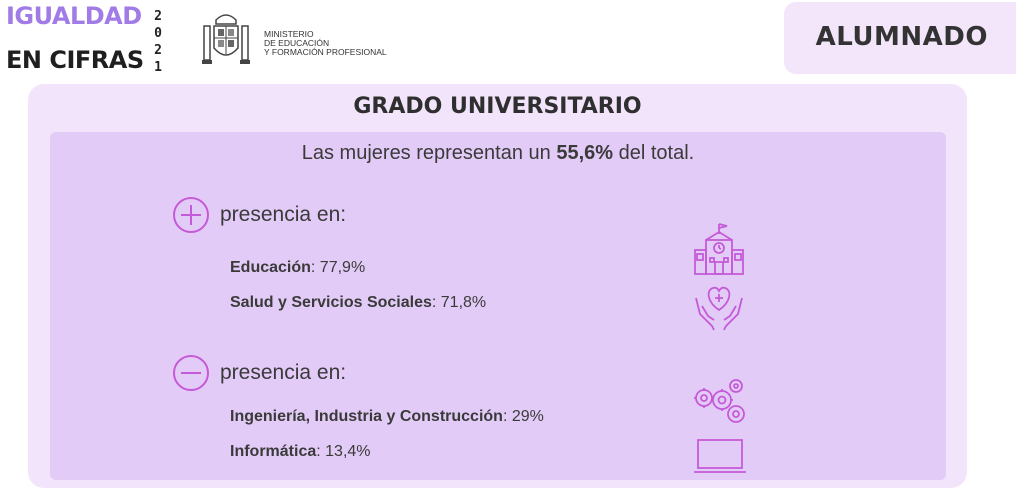 The height and width of the screenshot is (495, 1016). I want to click on year-digit: 0, so click(158, 33).